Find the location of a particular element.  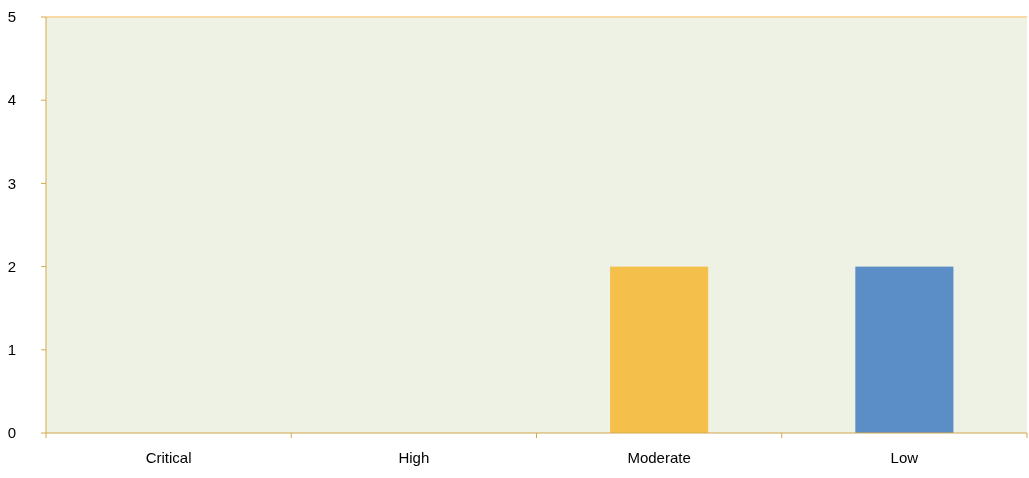

y-tick-label: 3 is located at coordinates (11, 183).